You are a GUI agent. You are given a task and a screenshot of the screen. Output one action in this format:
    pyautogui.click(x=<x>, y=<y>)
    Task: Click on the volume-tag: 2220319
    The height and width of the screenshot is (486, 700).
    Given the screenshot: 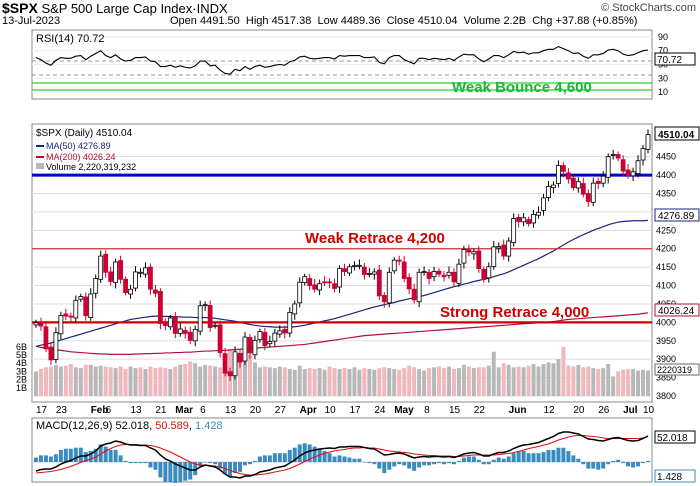 What is the action you would take?
    pyautogui.click(x=674, y=370)
    